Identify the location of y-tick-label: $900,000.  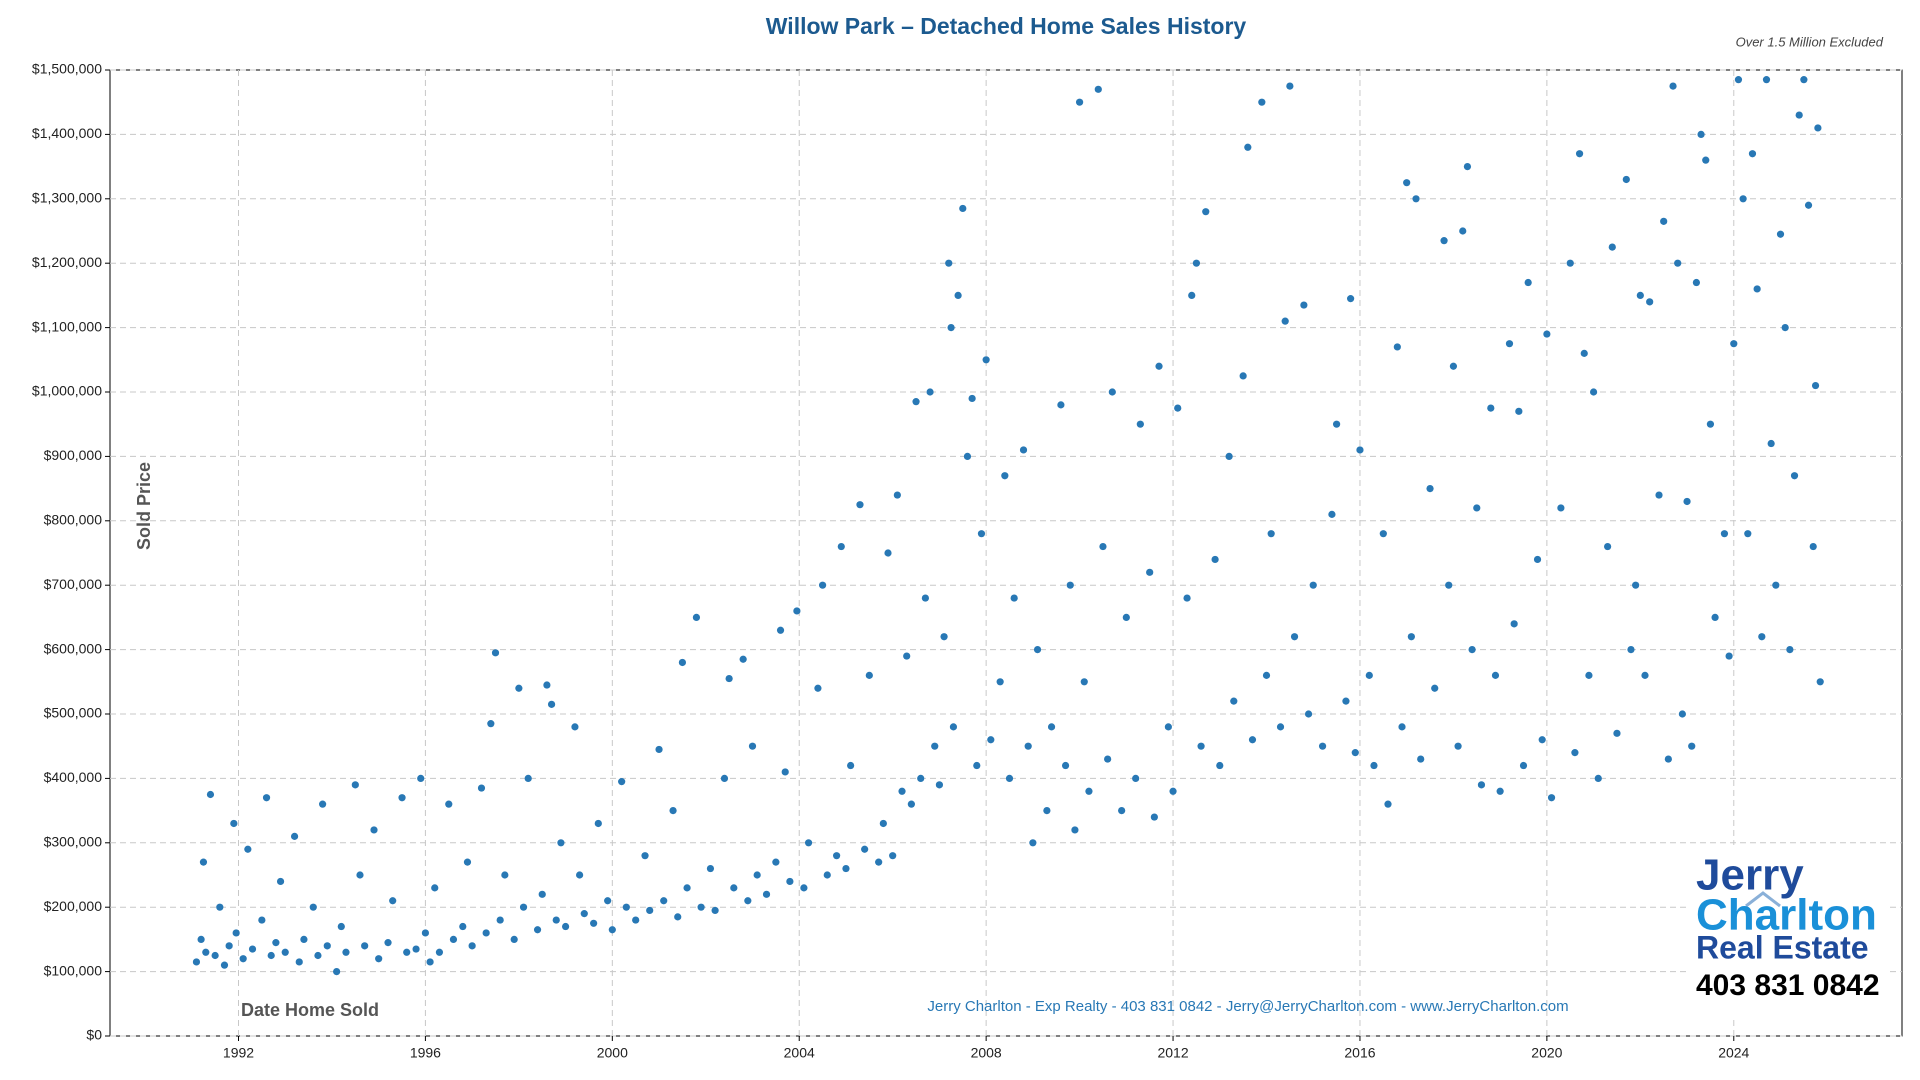
(73, 455).